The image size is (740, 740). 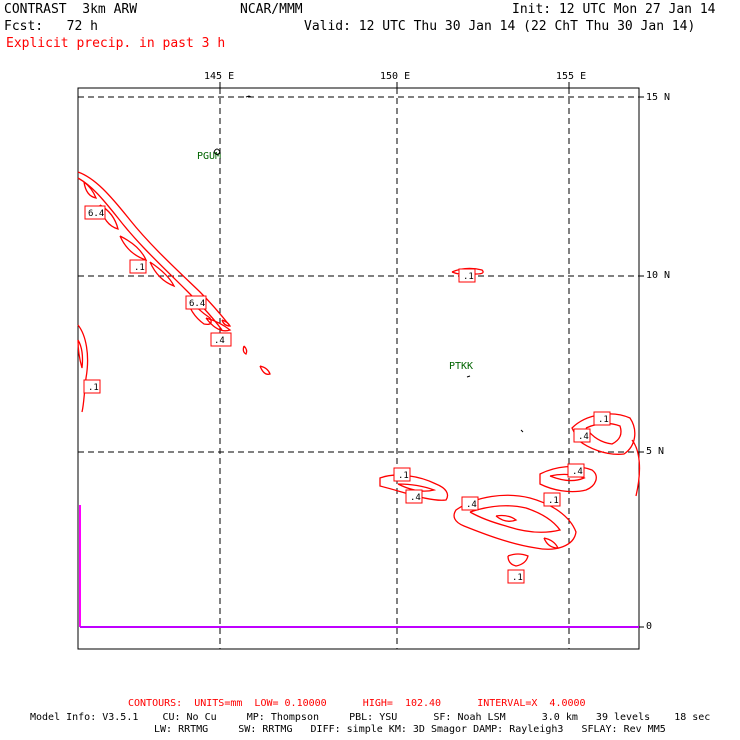 What do you see at coordinates (518, 560) in the screenshot?
I see `se-system-south` at bounding box center [518, 560].